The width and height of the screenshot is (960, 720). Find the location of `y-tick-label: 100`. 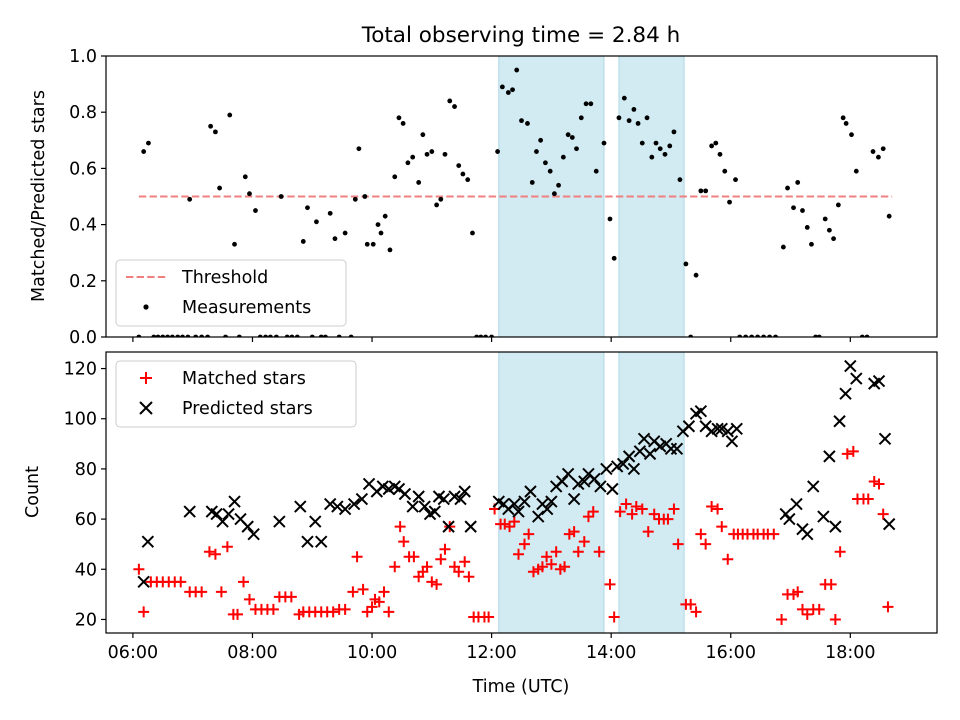

y-tick-label: 100 is located at coordinates (80, 420).